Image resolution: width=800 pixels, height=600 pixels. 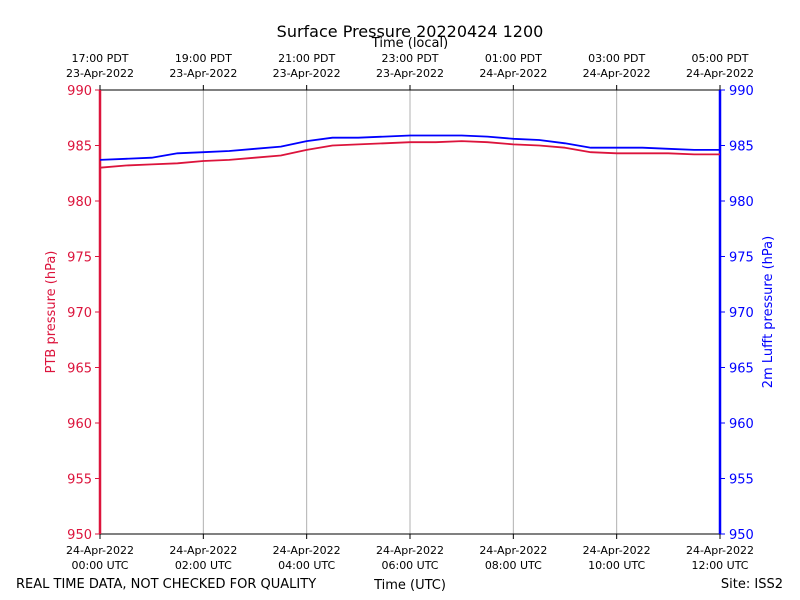 What do you see at coordinates (410, 31) in the screenshot?
I see `chart-title: Surface Pressure 20220424 1200` at bounding box center [410, 31].